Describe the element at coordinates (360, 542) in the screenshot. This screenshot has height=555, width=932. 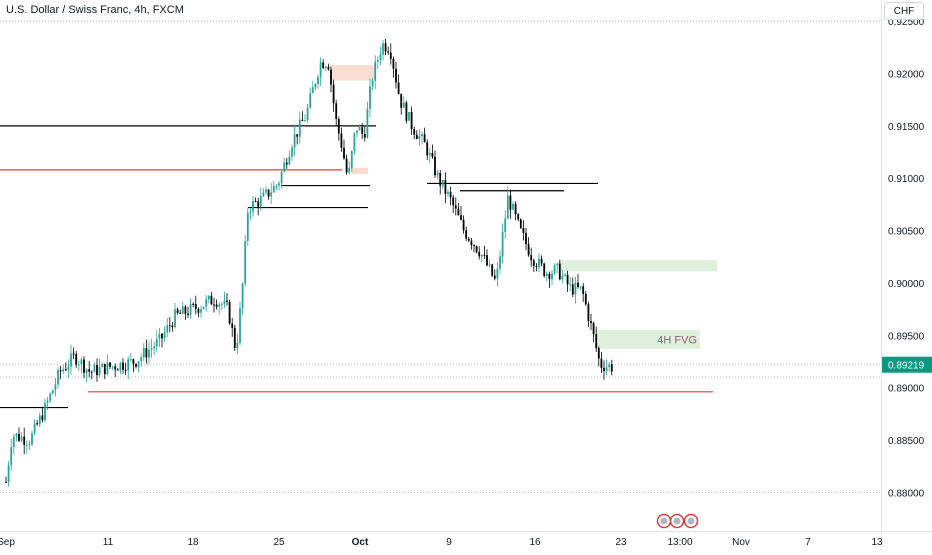
I see `x-tick-label: Oct` at that location.